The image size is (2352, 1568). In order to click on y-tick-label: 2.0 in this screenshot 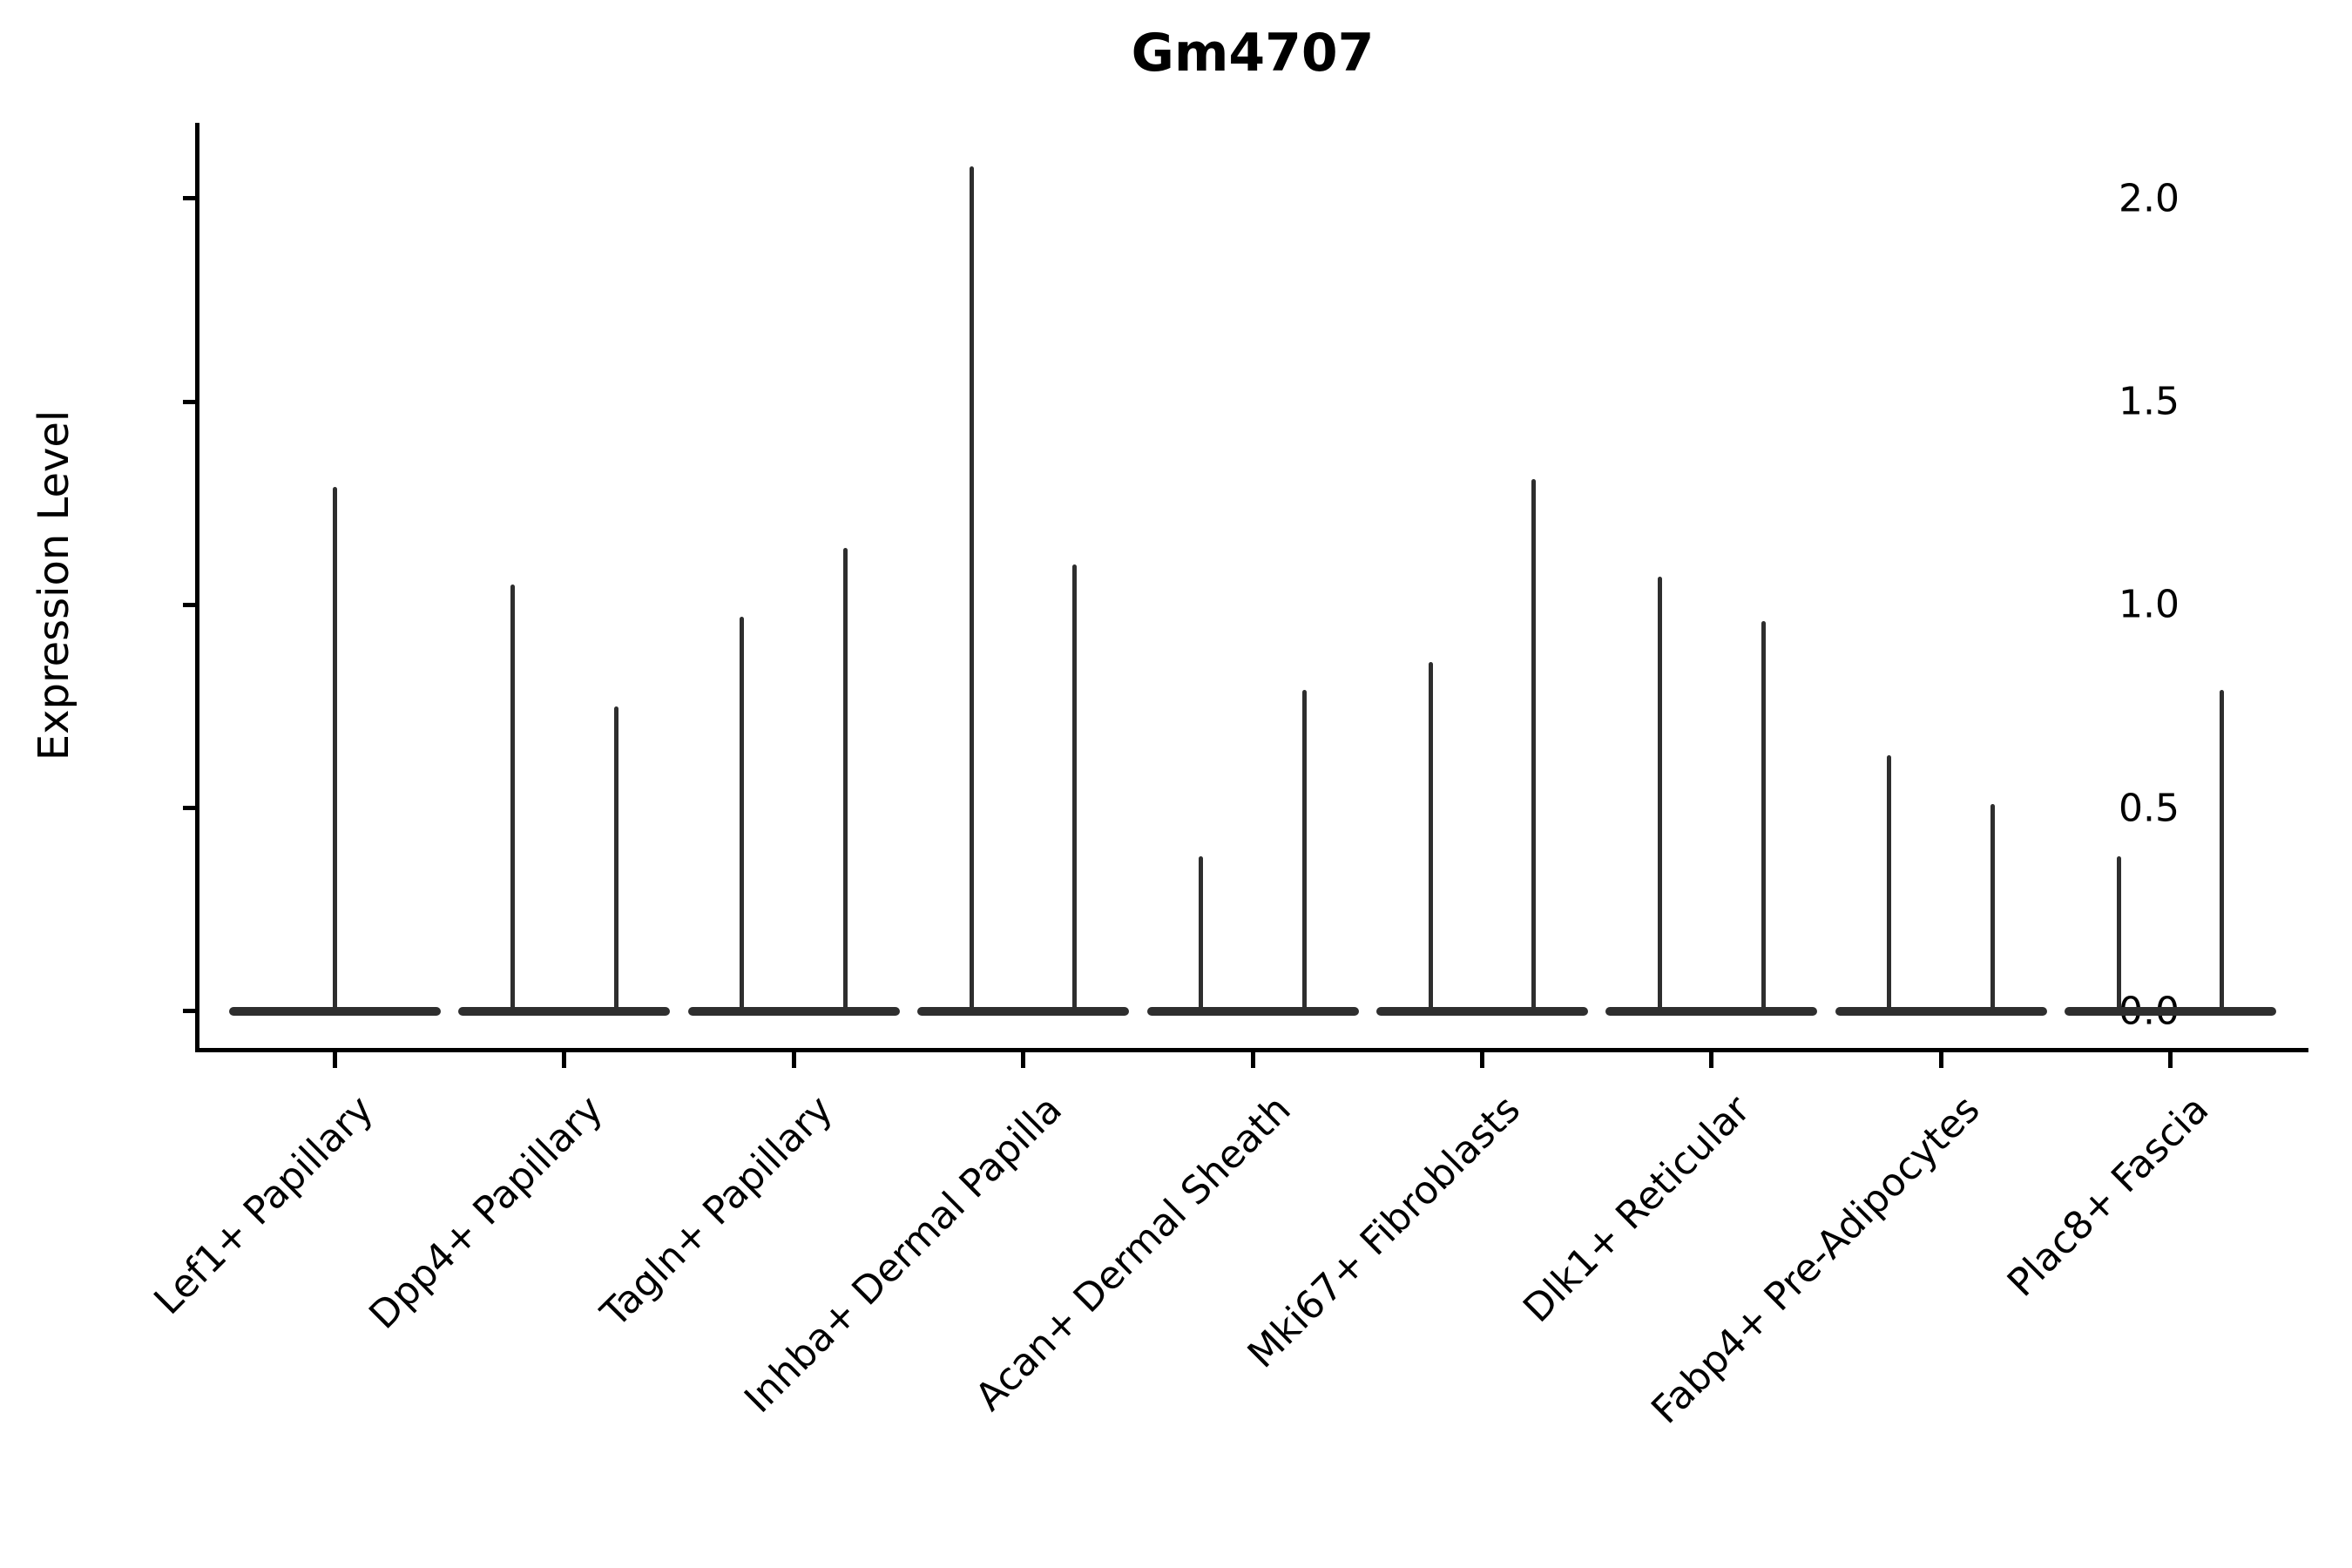, I will do `click(2150, 198)`.